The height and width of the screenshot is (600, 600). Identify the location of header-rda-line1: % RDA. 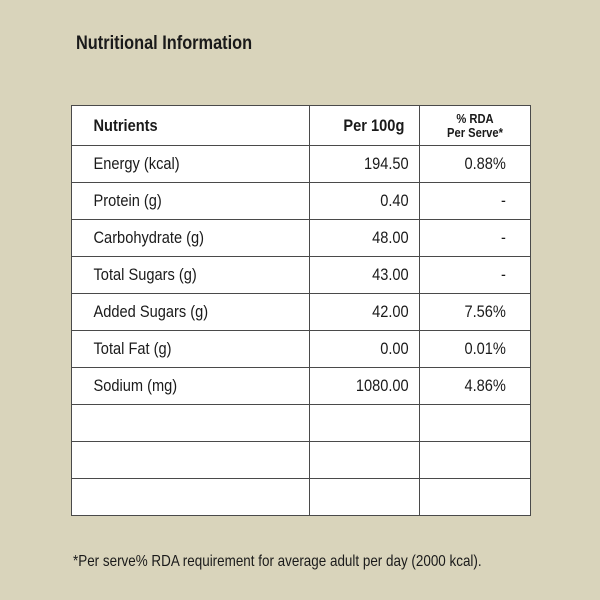
(475, 118).